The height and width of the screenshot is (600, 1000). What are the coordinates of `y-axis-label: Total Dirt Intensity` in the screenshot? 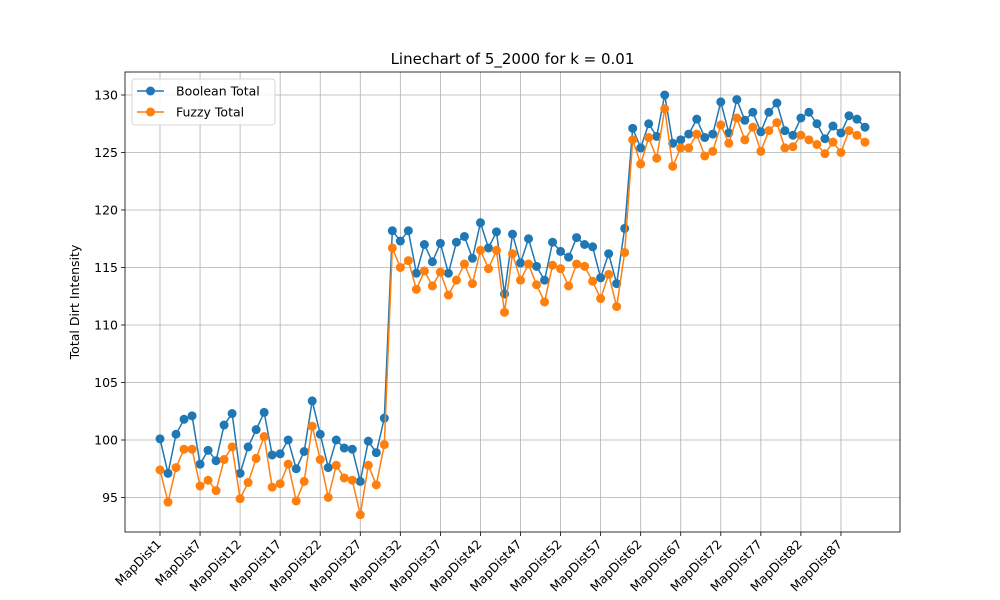 It's located at (74, 302).